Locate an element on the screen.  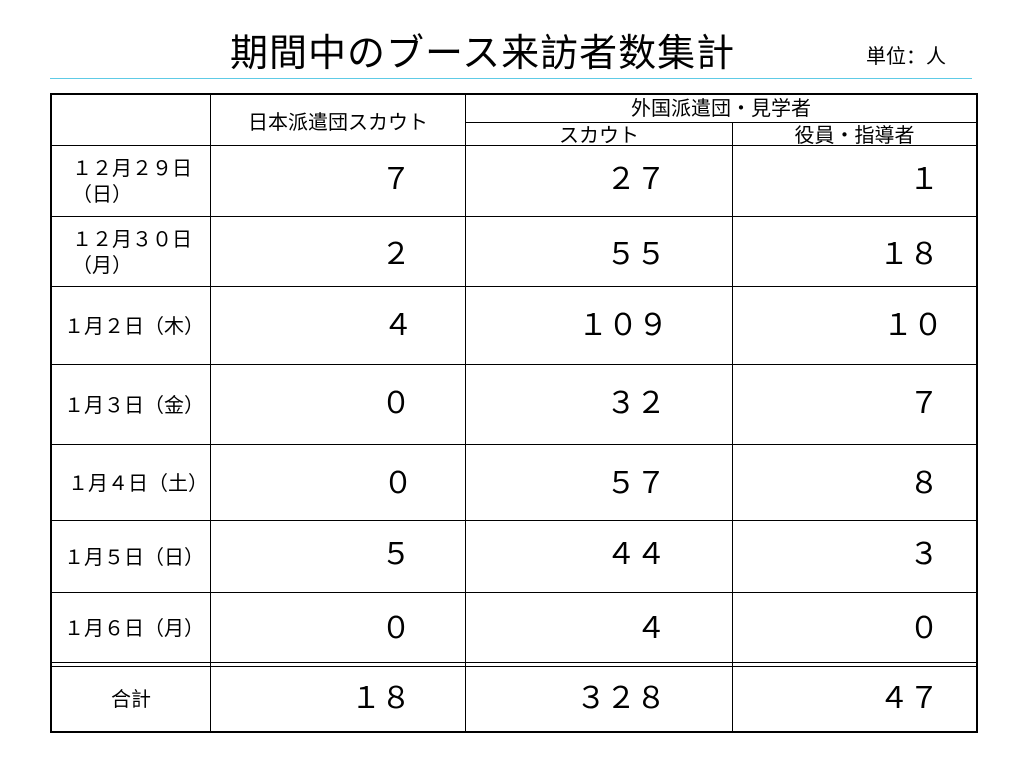
cell-foreign-leaders: ７ is located at coordinates (924, 403).